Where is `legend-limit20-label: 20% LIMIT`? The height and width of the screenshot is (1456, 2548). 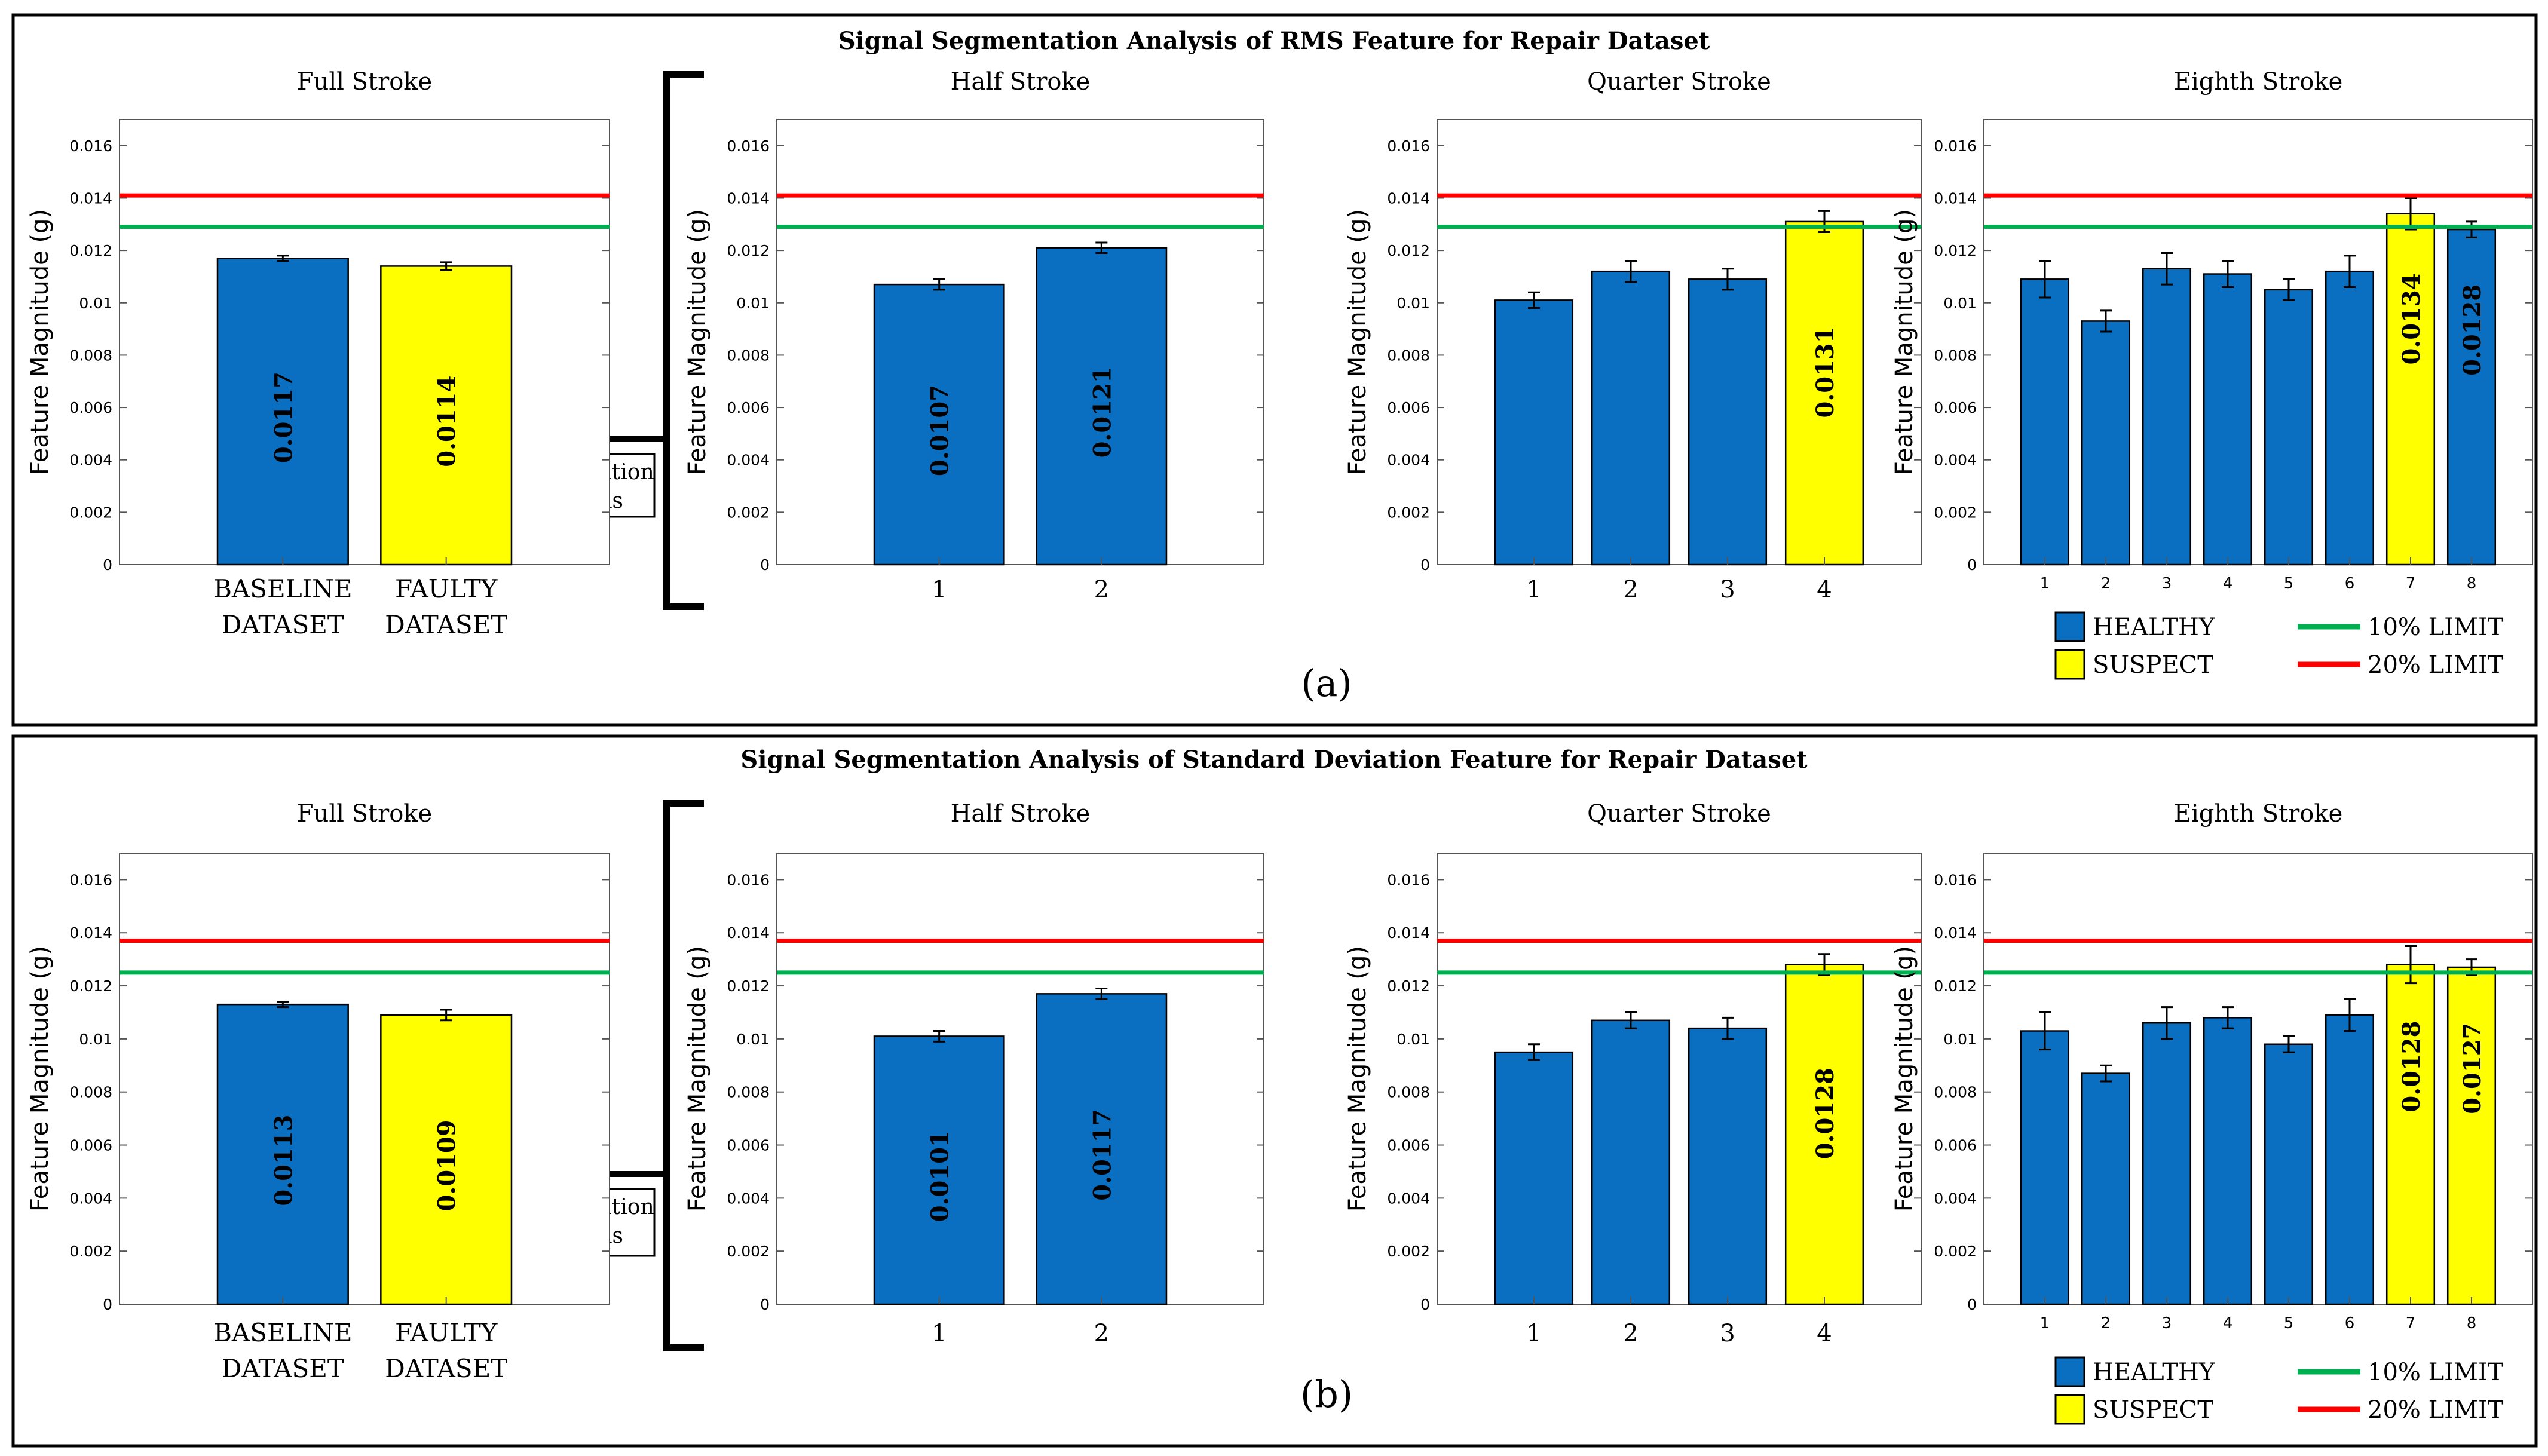 legend-limit20-label: 20% LIMIT is located at coordinates (2436, 1410).